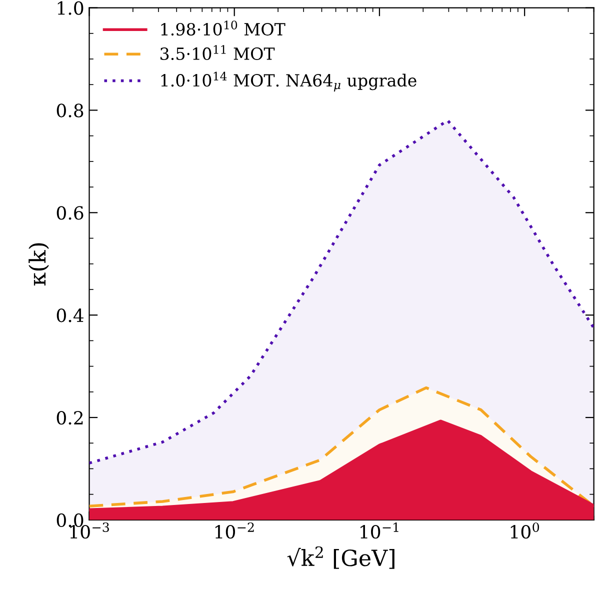 The width and height of the screenshot is (595, 599). What do you see at coordinates (234, 530) in the screenshot?
I see `x-tick-label: 10$^{−2}$` at bounding box center [234, 530].